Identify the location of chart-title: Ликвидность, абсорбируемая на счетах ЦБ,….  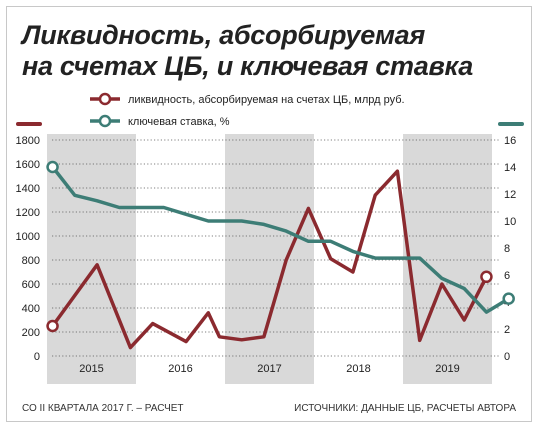
(247, 51).